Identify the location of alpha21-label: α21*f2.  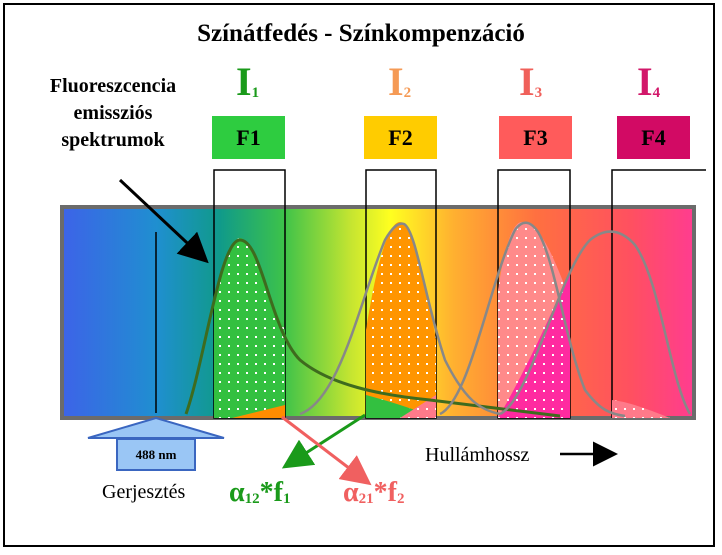
(374, 492).